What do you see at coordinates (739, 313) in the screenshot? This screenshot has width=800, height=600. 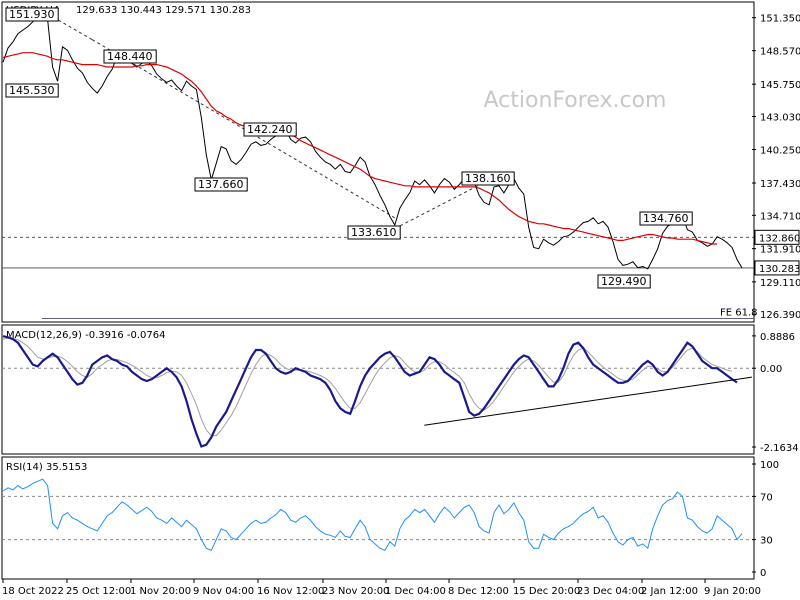 I see `fe-label: FE 61.8` at bounding box center [739, 313].